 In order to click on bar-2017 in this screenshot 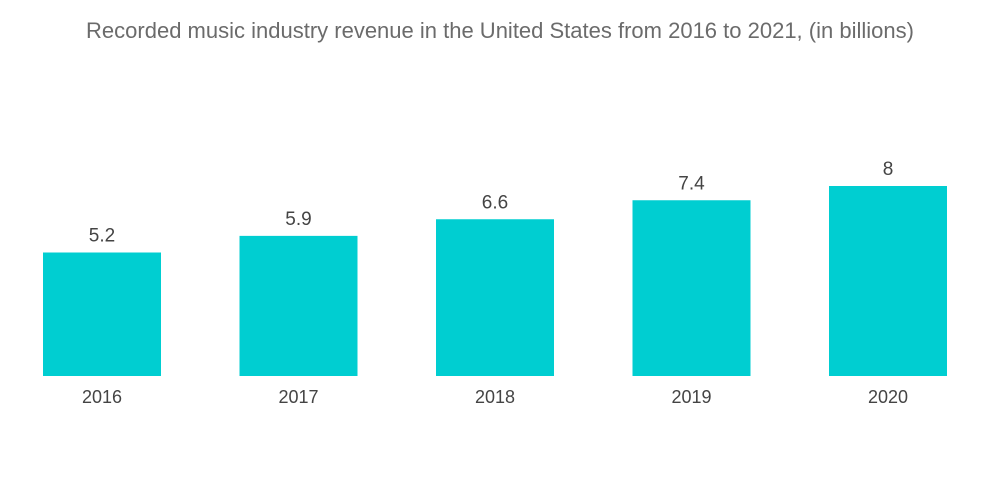, I will do `click(298, 305)`.